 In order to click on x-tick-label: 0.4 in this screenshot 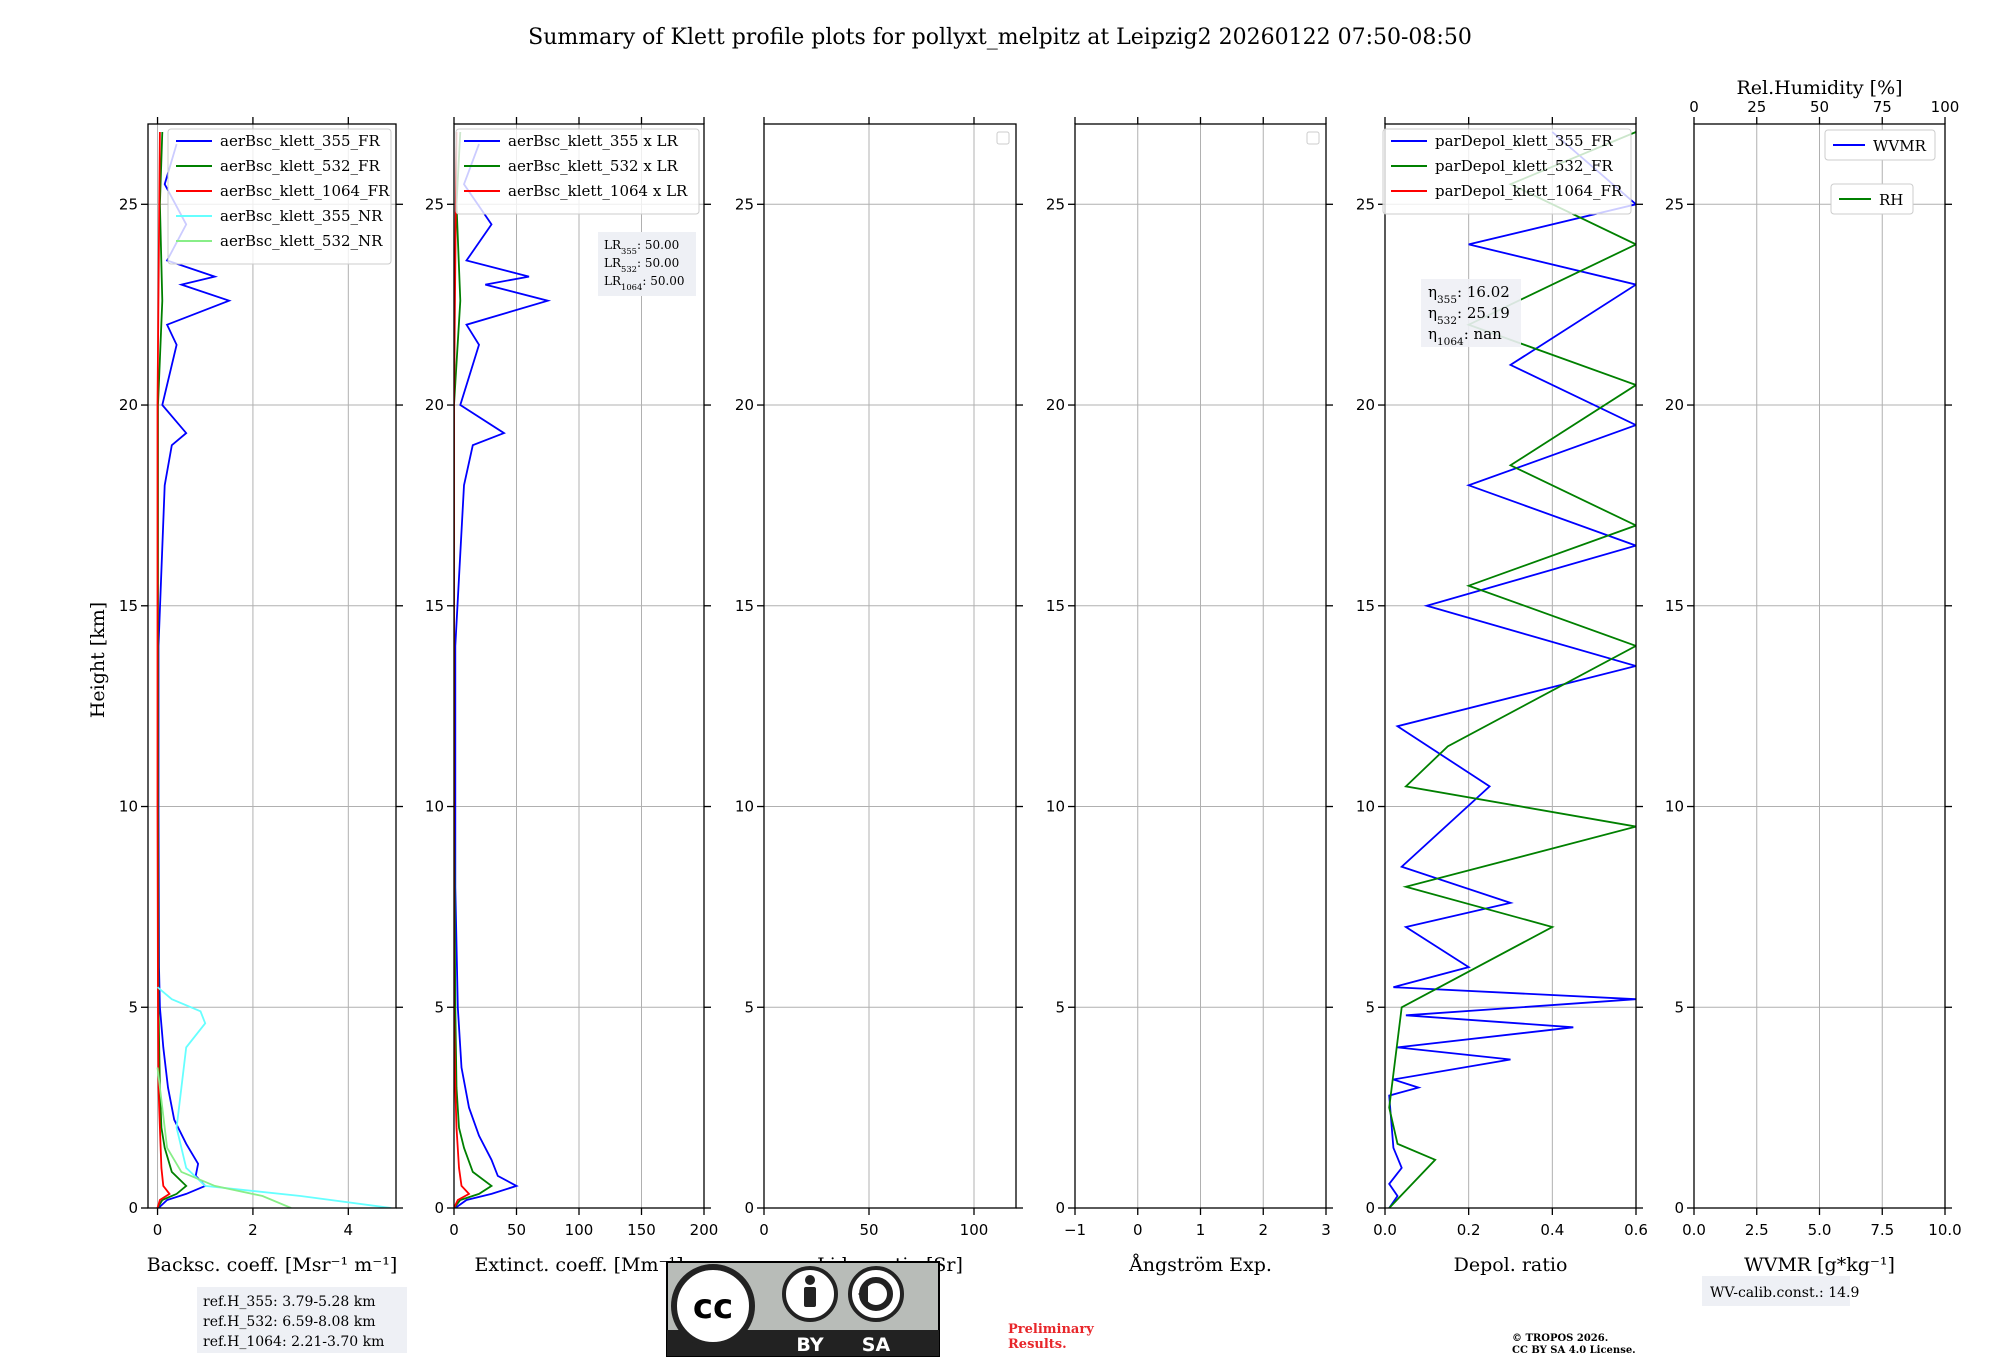, I will do `click(1552, 1230)`.